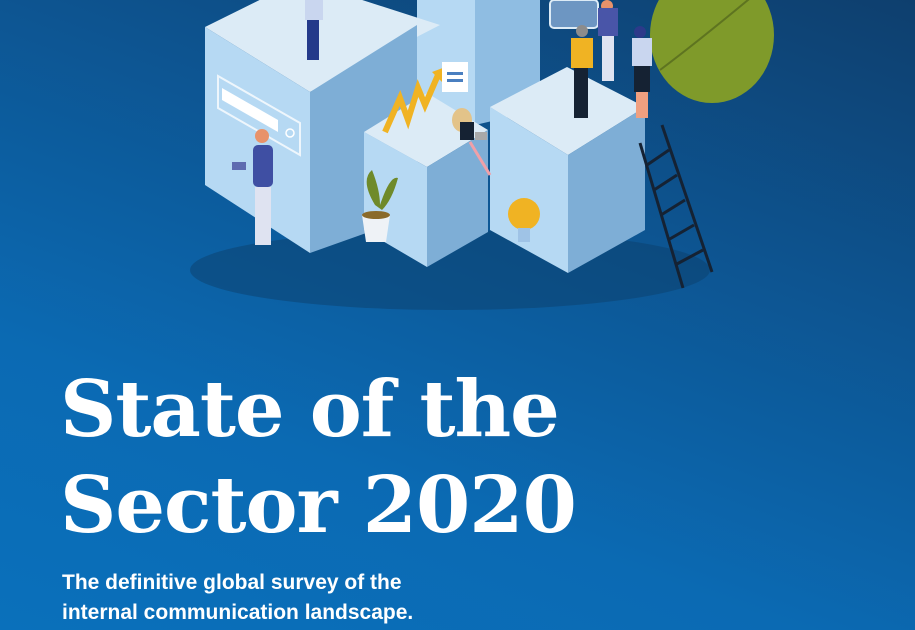  Describe the element at coordinates (524, 220) in the screenshot. I see `lightbulb-icon` at that location.